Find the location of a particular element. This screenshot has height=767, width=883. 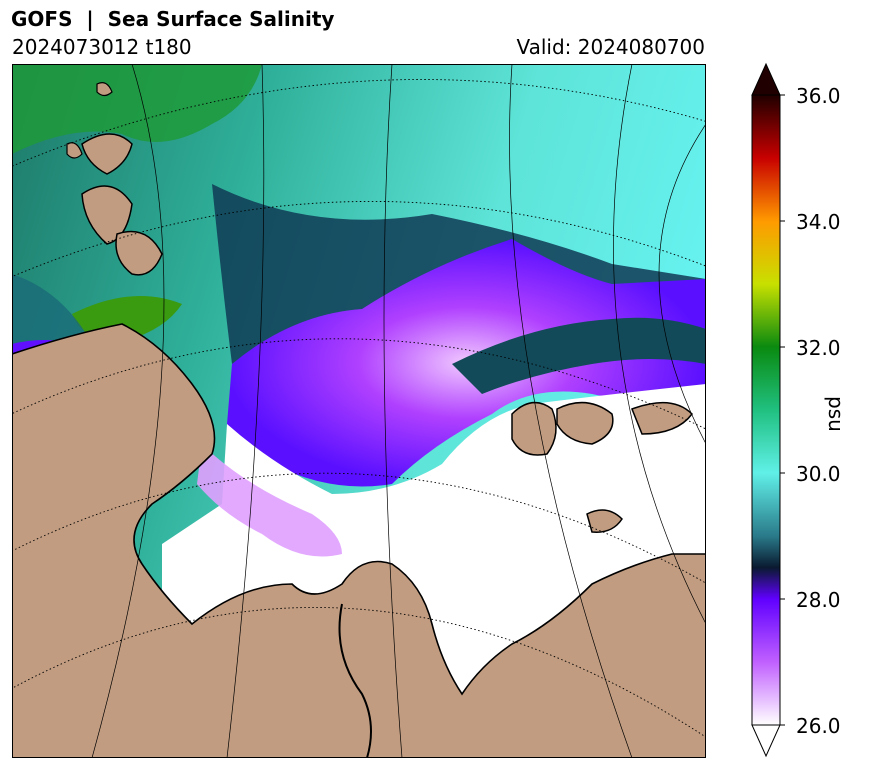

freshwater-plume is located at coordinates (269, 500).